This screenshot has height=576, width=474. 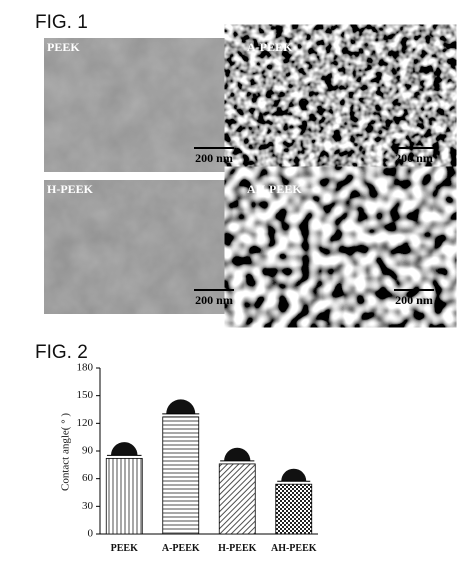 I want to click on x-tick-label: PEEK, so click(x=124, y=548).